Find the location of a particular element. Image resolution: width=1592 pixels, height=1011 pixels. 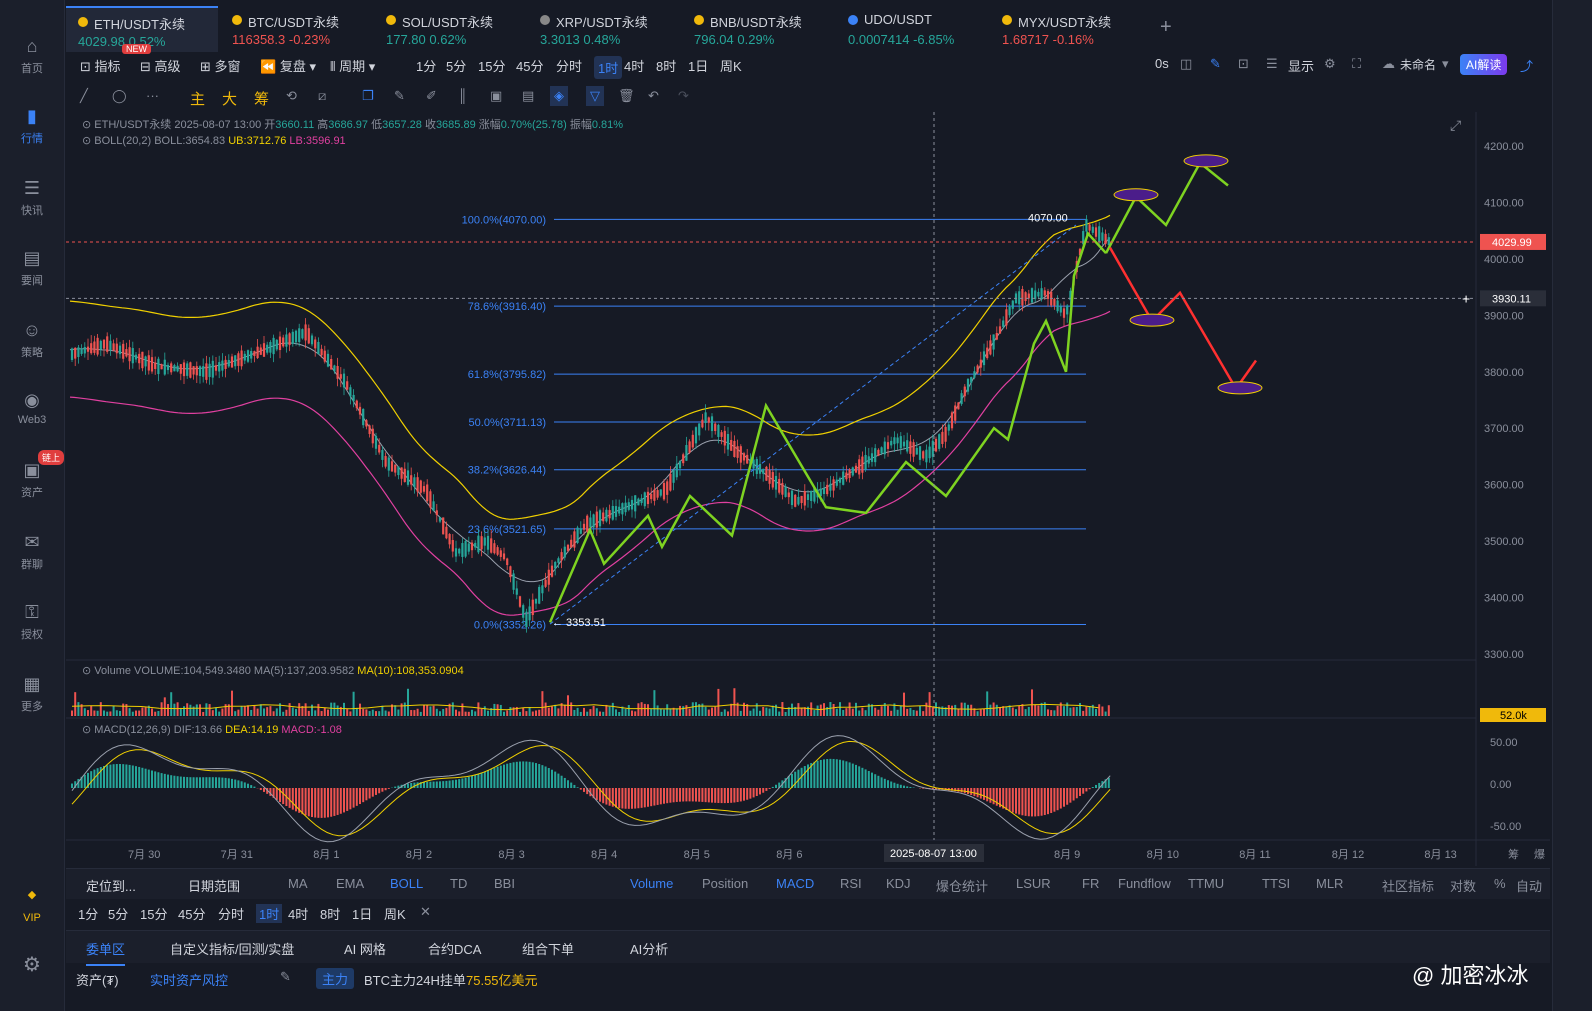

big-order-tool: 大 is located at coordinates (230, 99).